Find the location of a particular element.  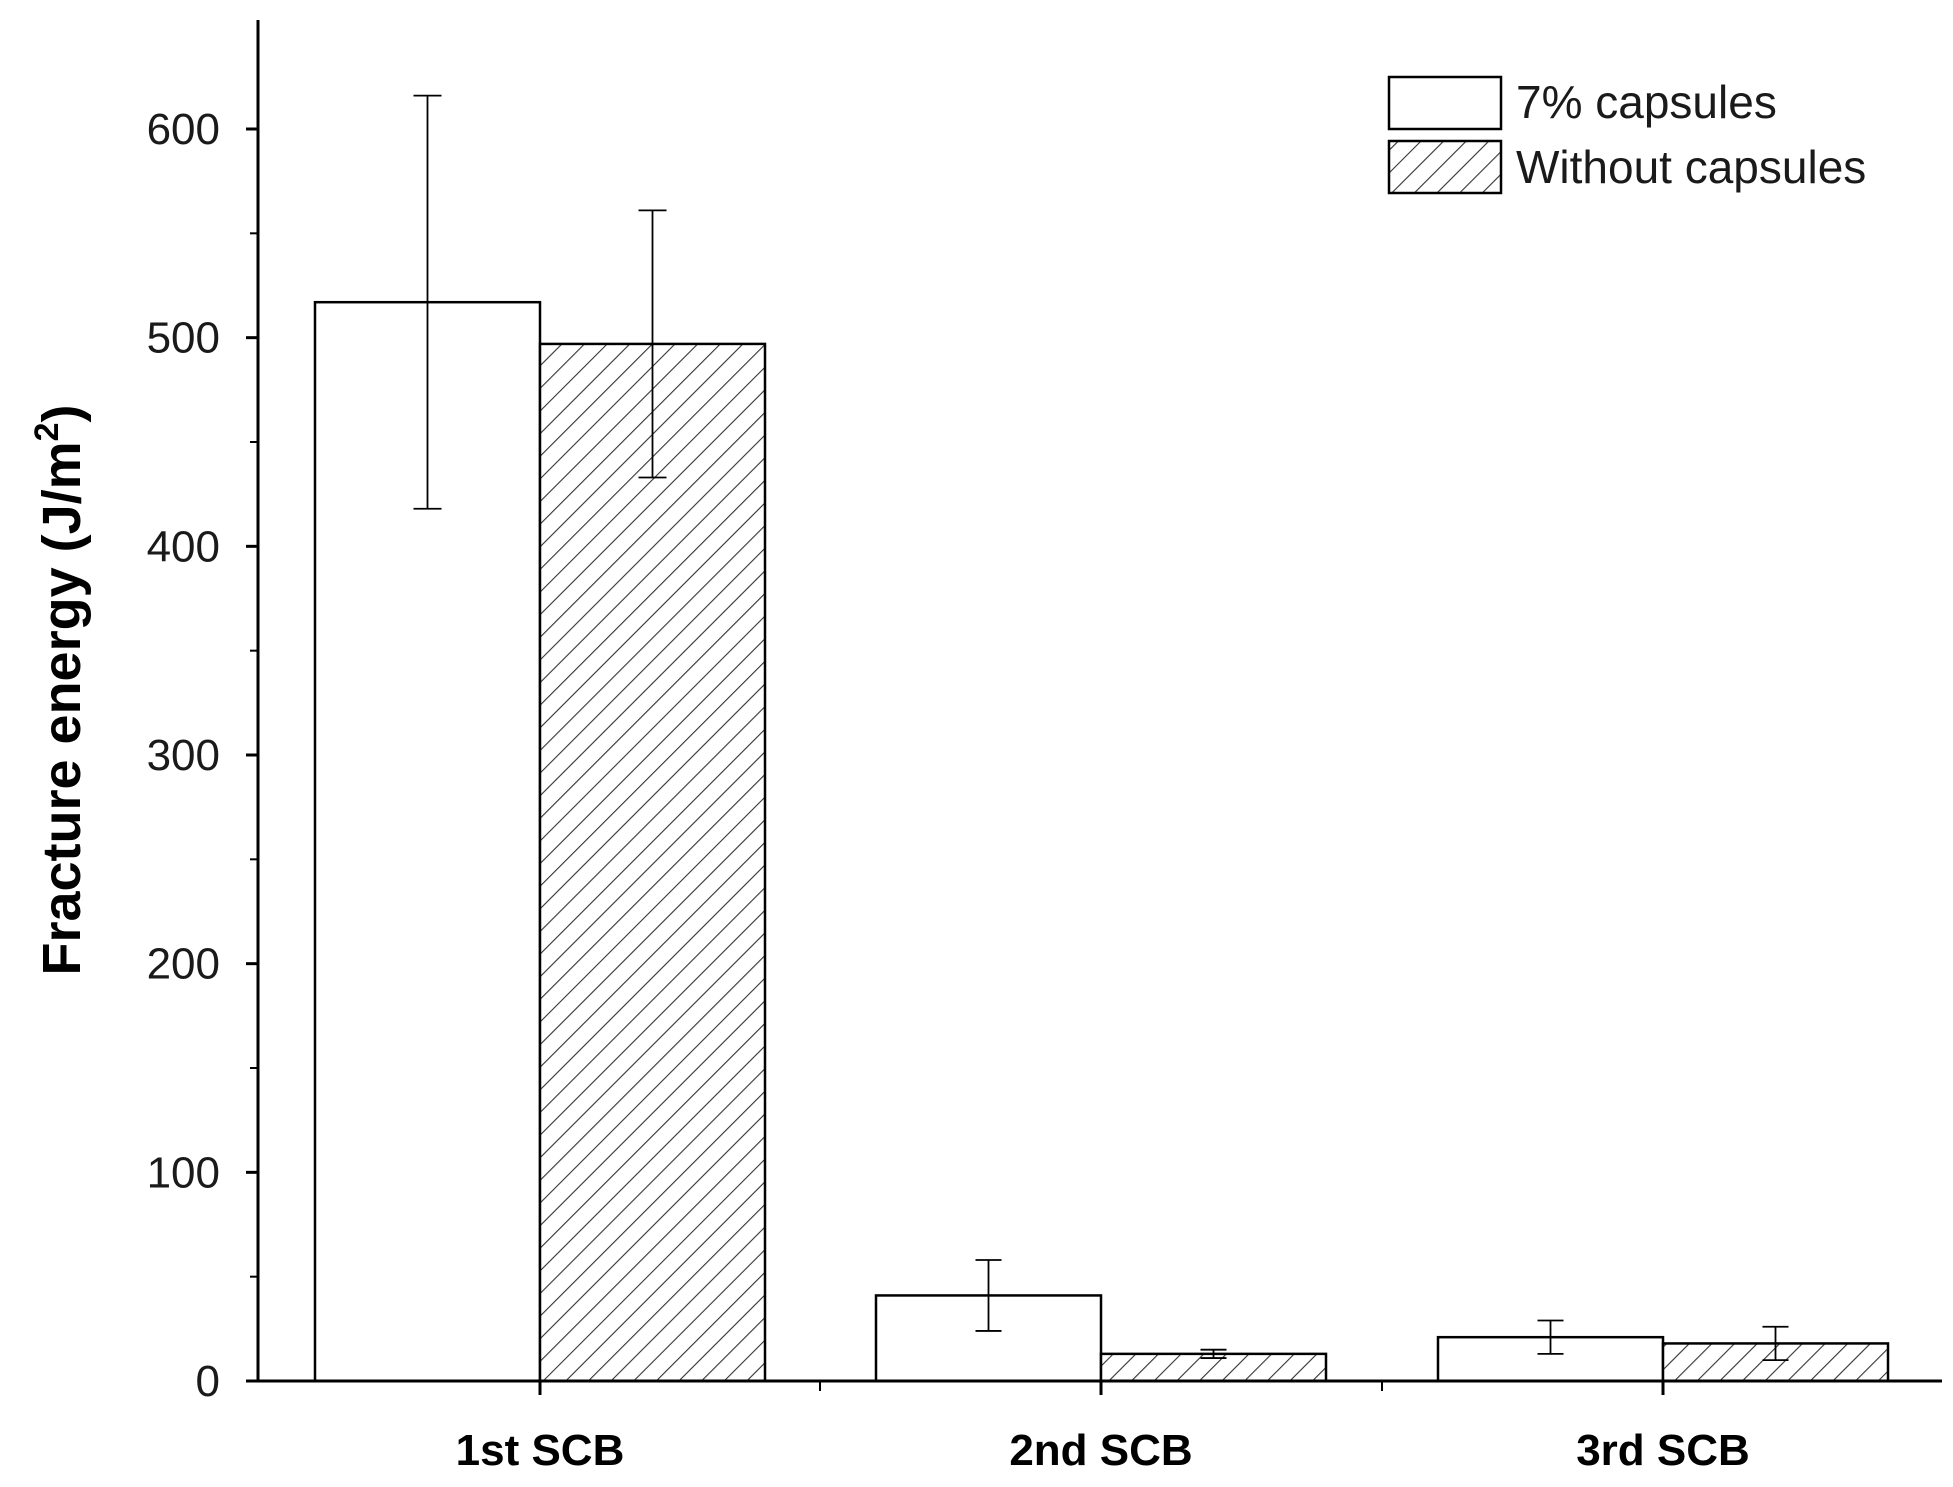

x-ticks: 1st SCB 2nd SCB 3rd SCB is located at coordinates (1103, 1428).